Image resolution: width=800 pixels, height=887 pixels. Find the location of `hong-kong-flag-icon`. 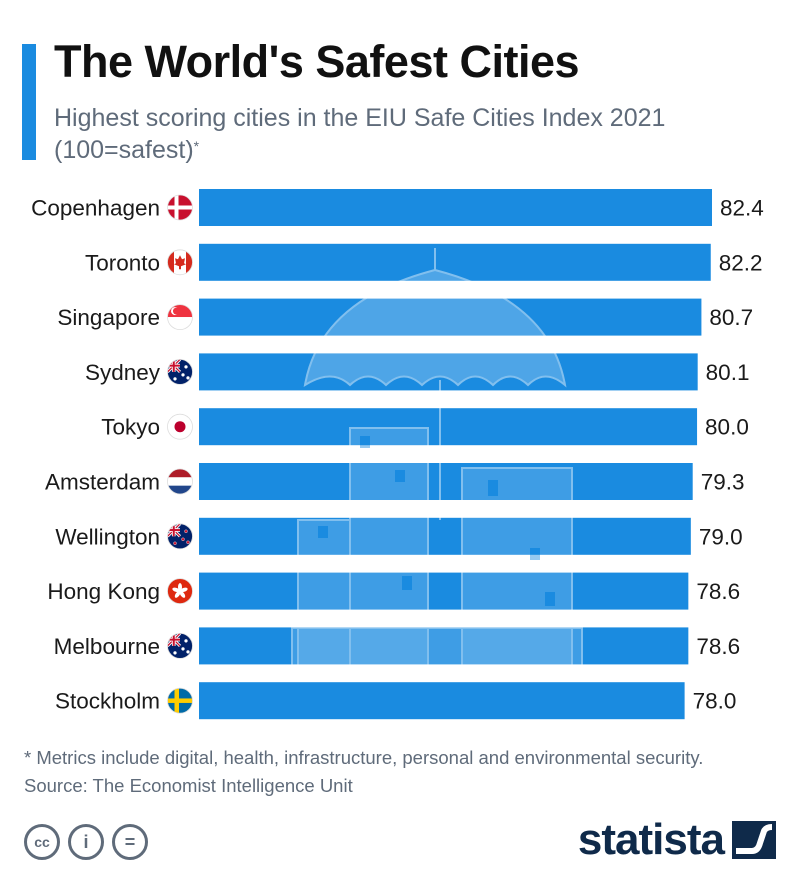

hong-kong-flag-icon is located at coordinates (180, 591).